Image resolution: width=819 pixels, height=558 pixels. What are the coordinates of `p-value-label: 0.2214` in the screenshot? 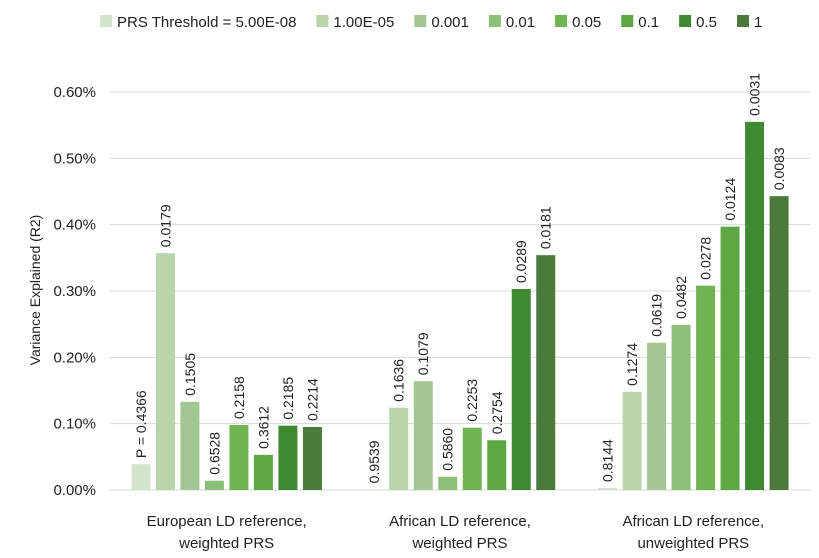 It's located at (312, 399).